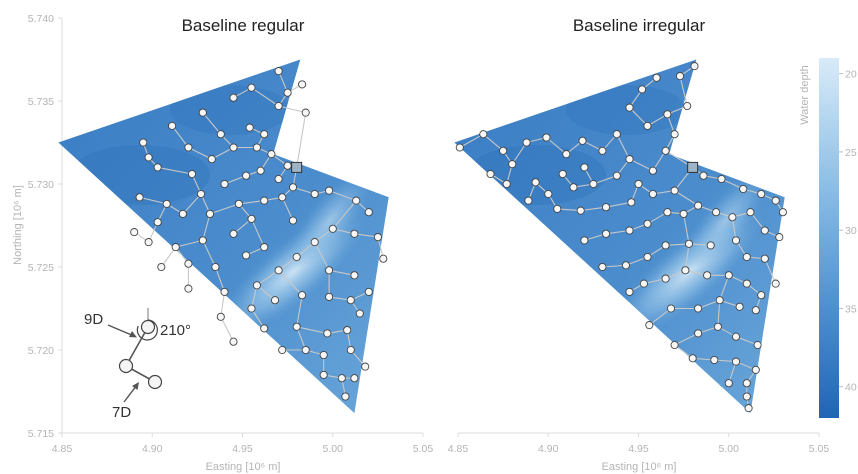  Describe the element at coordinates (851, 388) in the screenshot. I see `colorbar-tick-label: 40` at that location.